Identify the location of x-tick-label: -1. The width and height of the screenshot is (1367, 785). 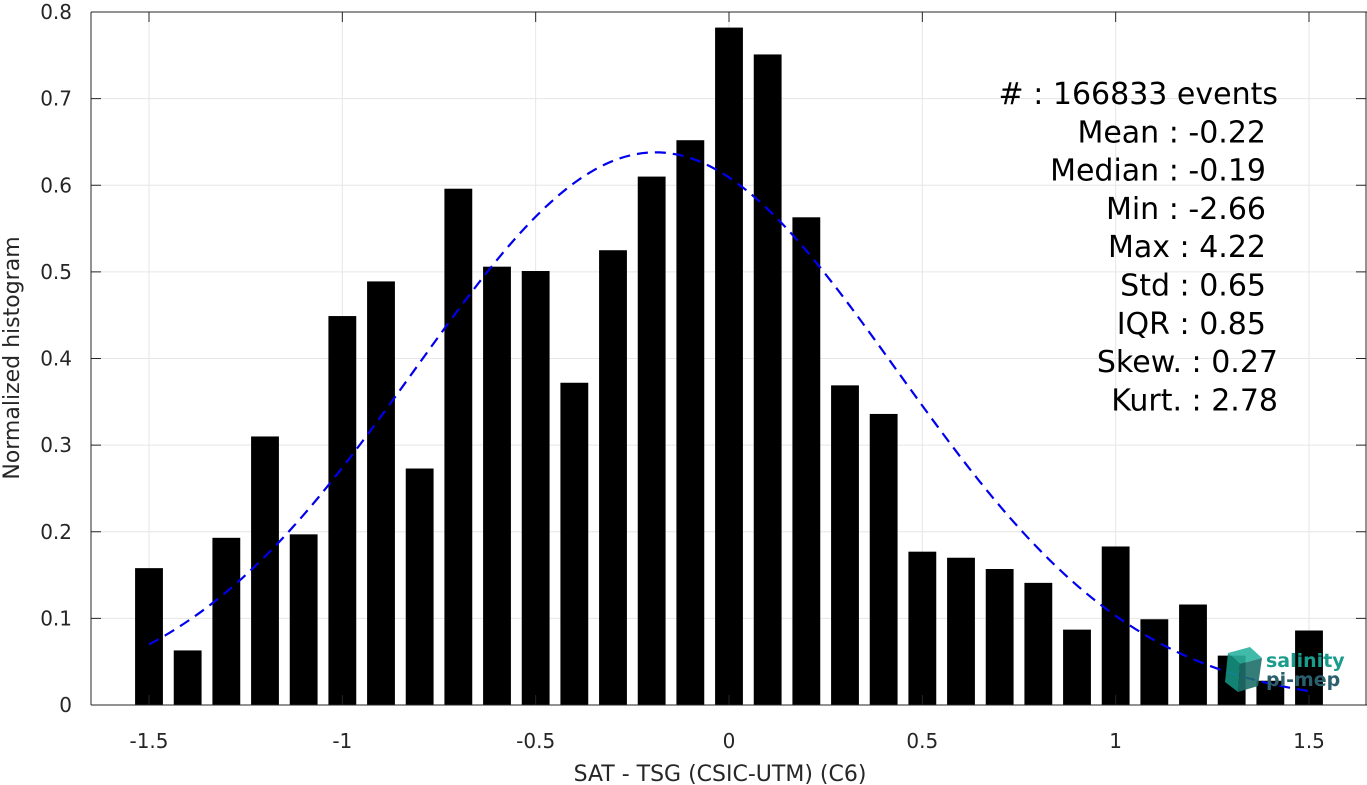
(342, 741).